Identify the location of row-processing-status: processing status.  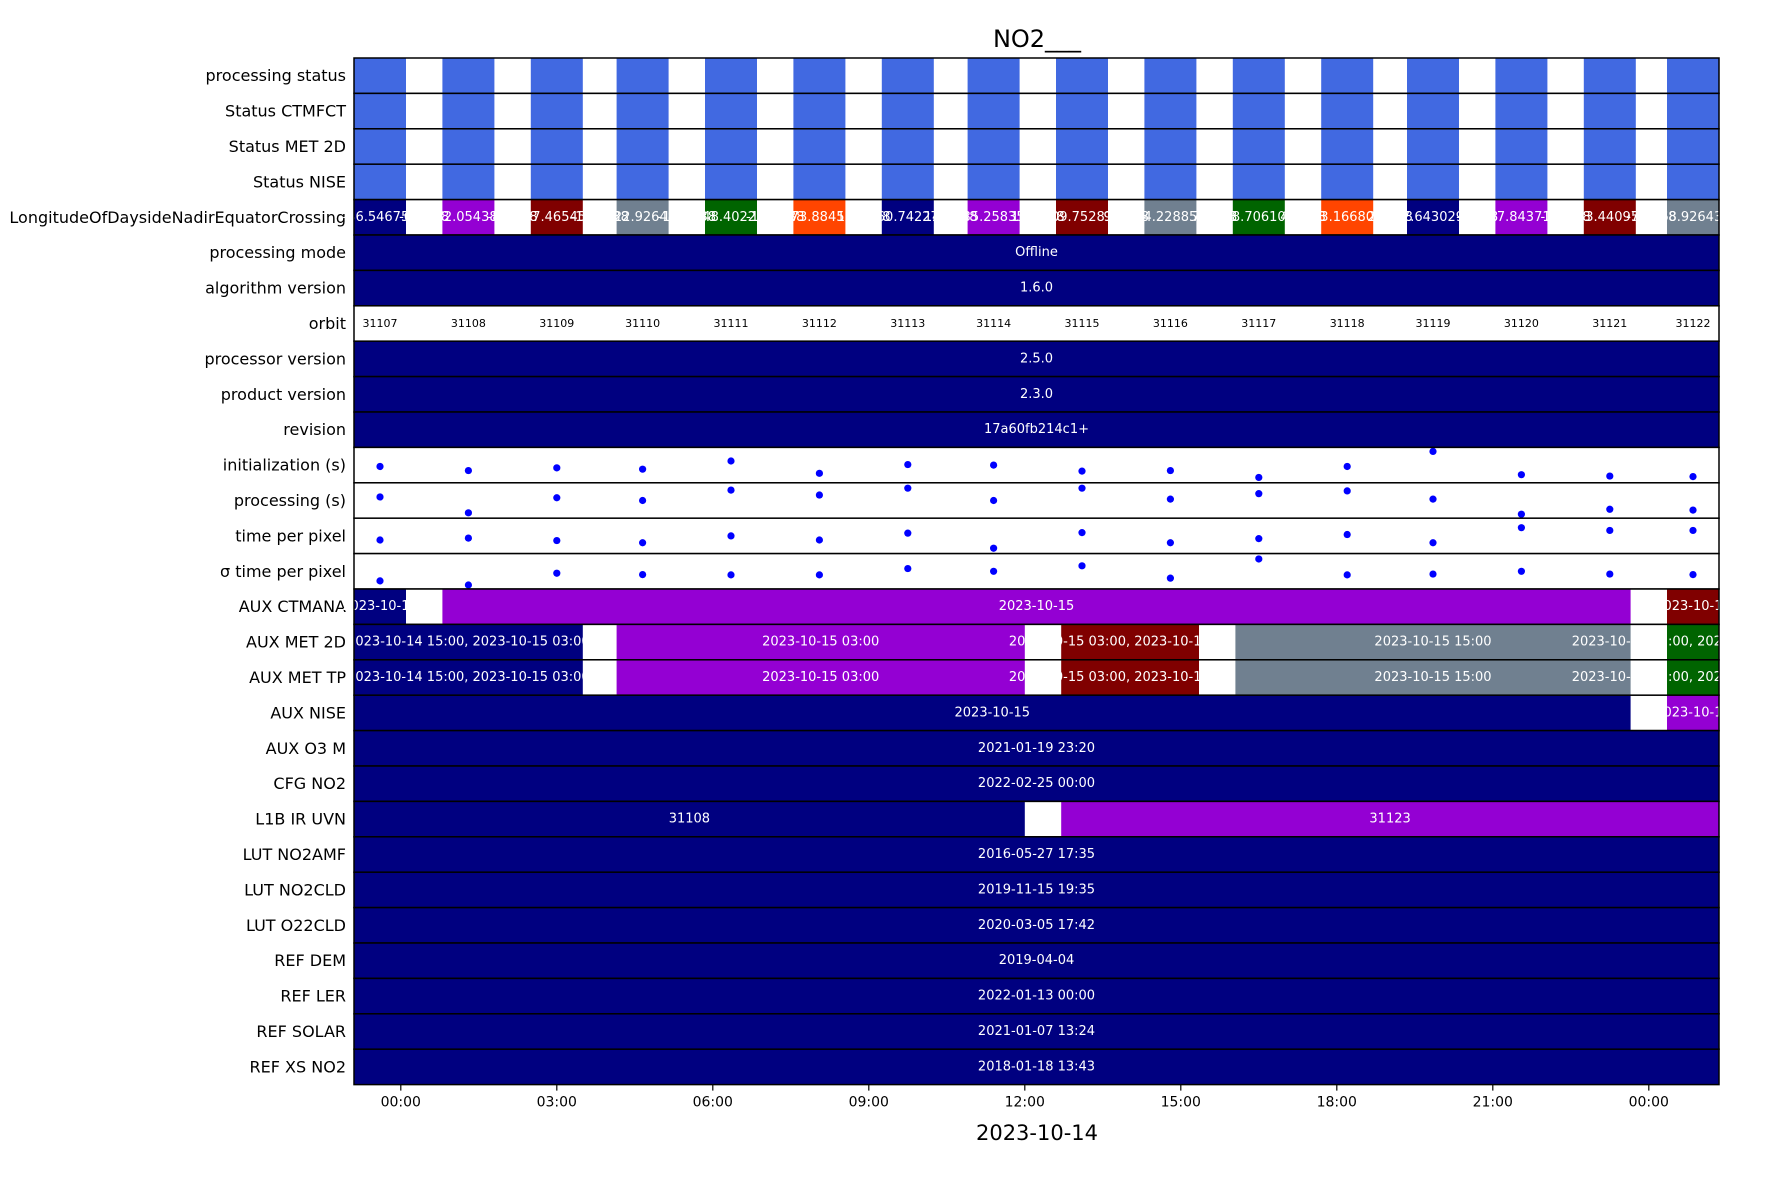
(963, 76).